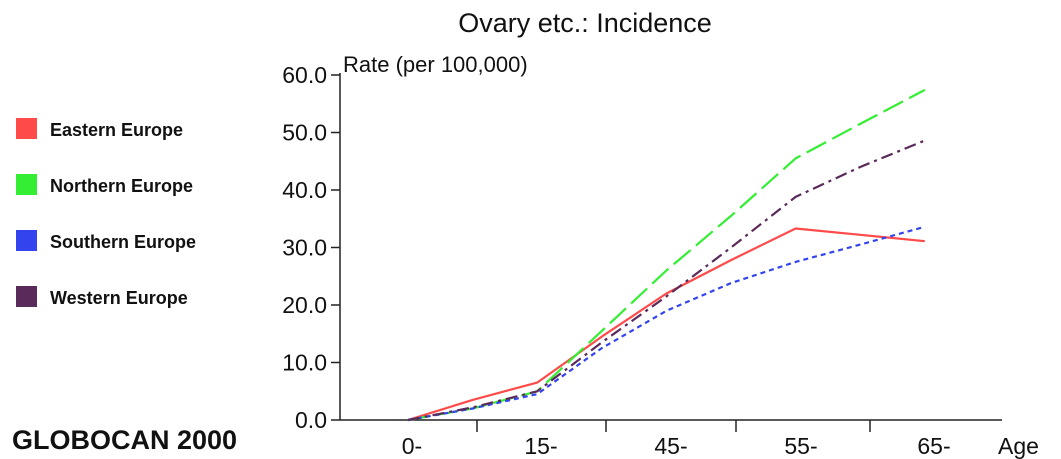 Image resolution: width=1061 pixels, height=459 pixels. What do you see at coordinates (123, 242) in the screenshot?
I see `legend-label: Southern Europe` at bounding box center [123, 242].